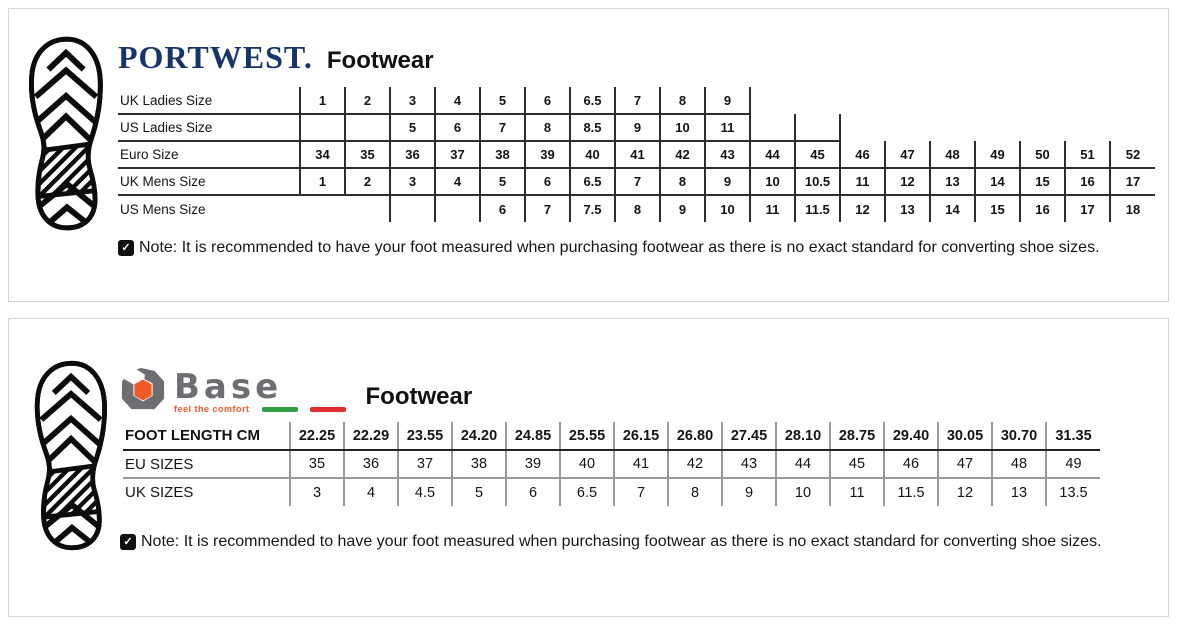  I want to click on row-label: US Ladies Size, so click(209, 128).